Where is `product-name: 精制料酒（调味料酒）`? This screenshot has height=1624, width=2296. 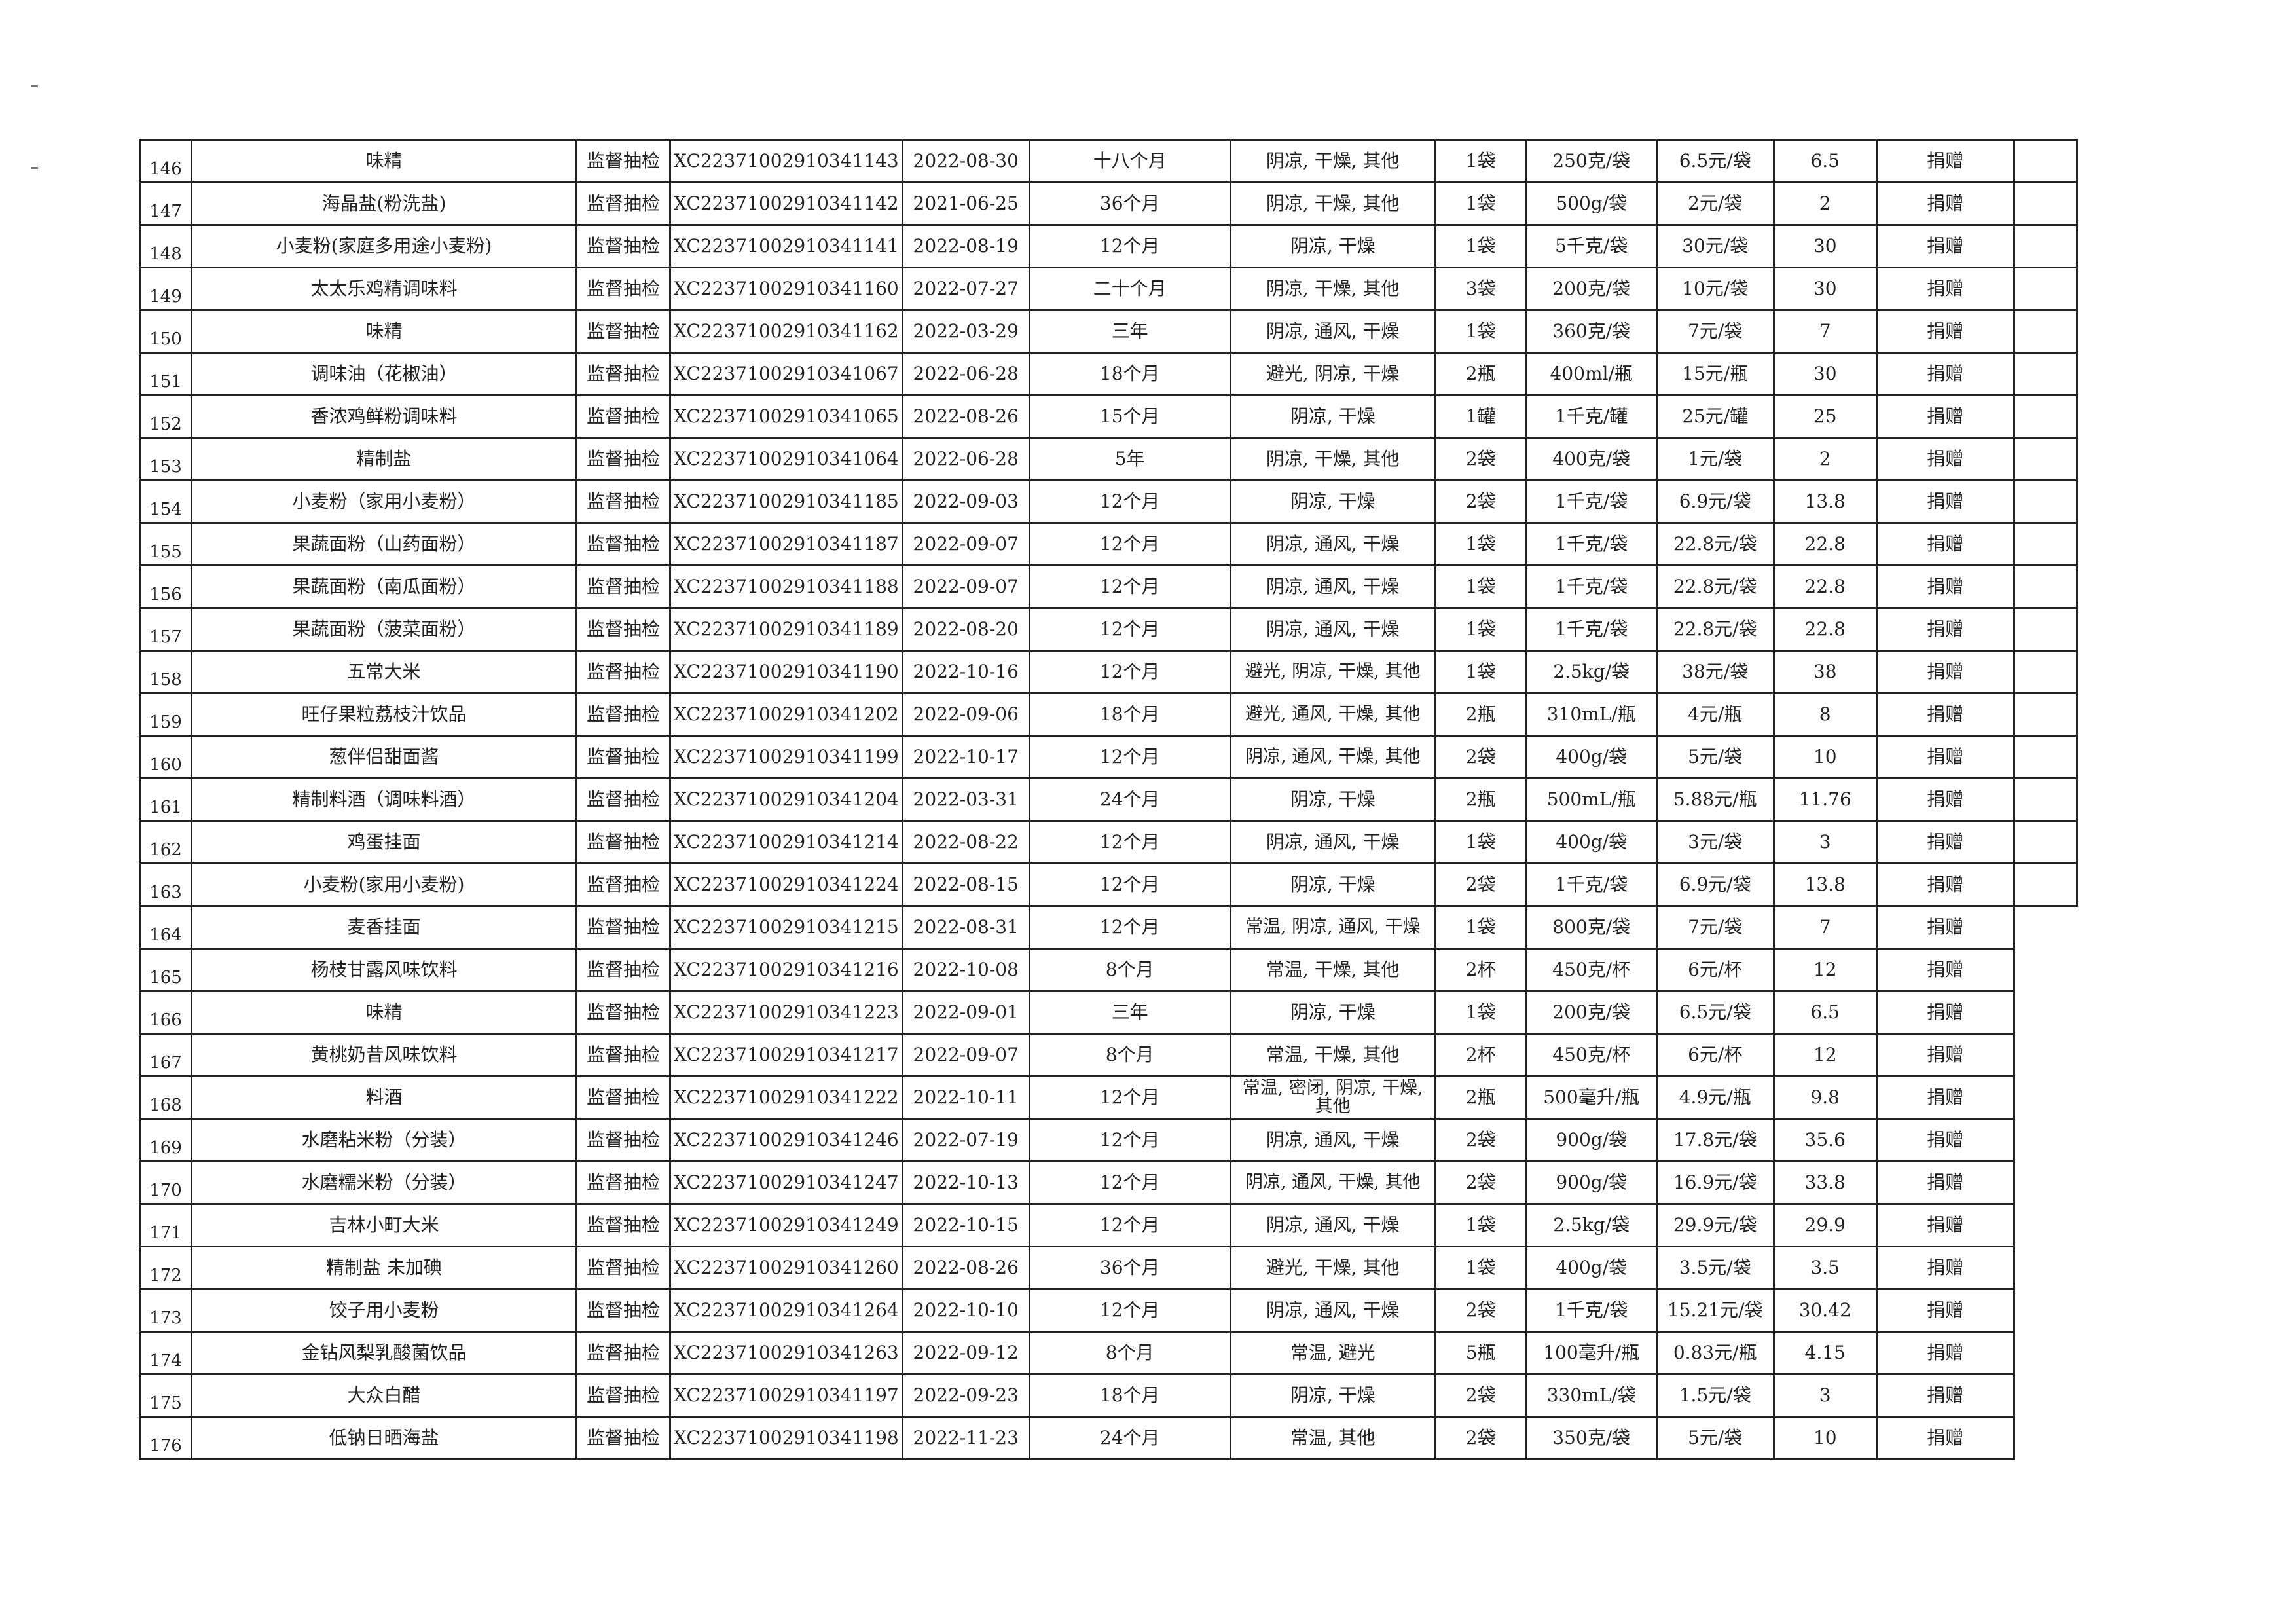 product-name: 精制料酒（调味料酒） is located at coordinates (384, 799).